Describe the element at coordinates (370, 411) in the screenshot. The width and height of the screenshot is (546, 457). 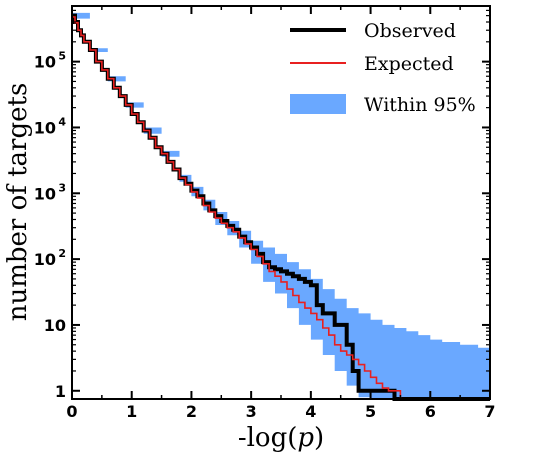
I see `x-tick-label: 5` at that location.